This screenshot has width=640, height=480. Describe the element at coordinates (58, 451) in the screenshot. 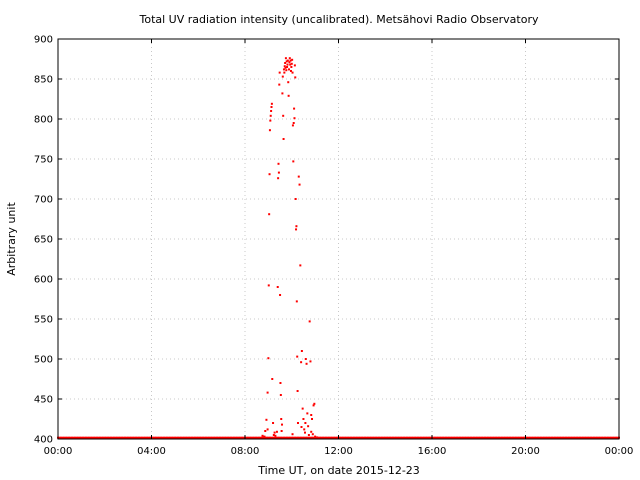

I see `x-tick-label: 00:00` at that location.